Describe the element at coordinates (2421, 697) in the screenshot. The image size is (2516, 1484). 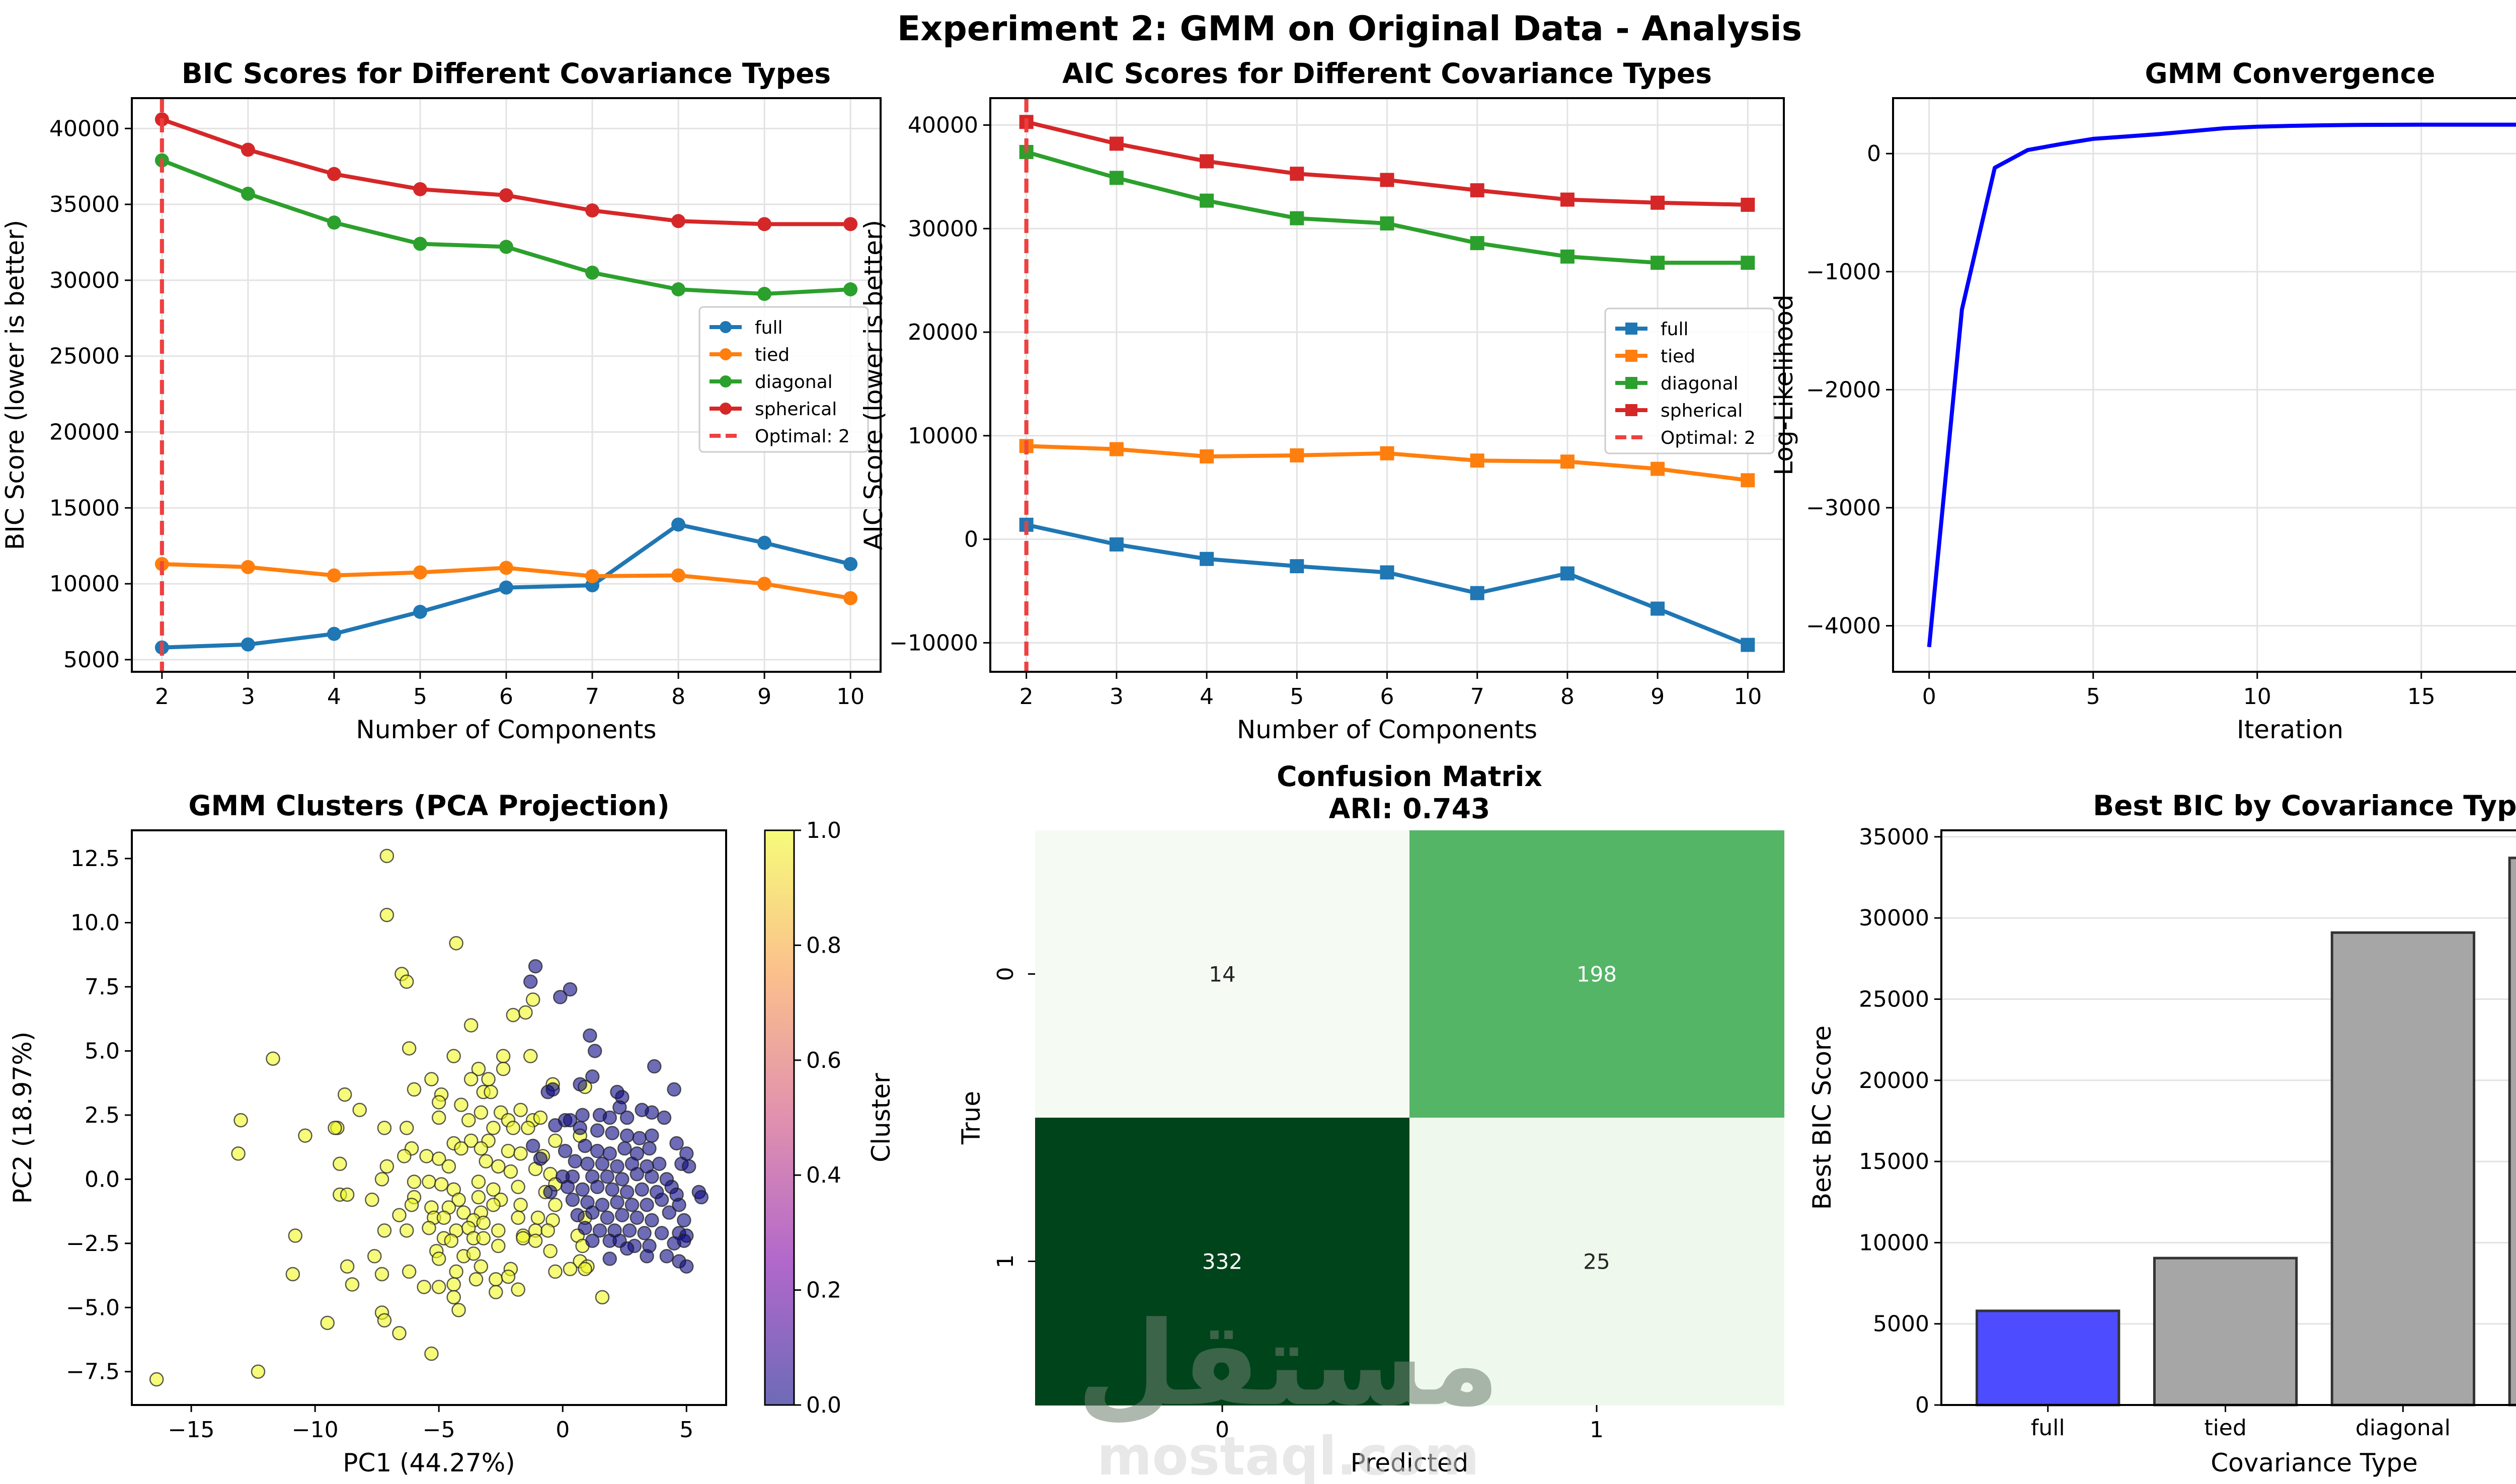
I see `x-tick-label: 15` at that location.